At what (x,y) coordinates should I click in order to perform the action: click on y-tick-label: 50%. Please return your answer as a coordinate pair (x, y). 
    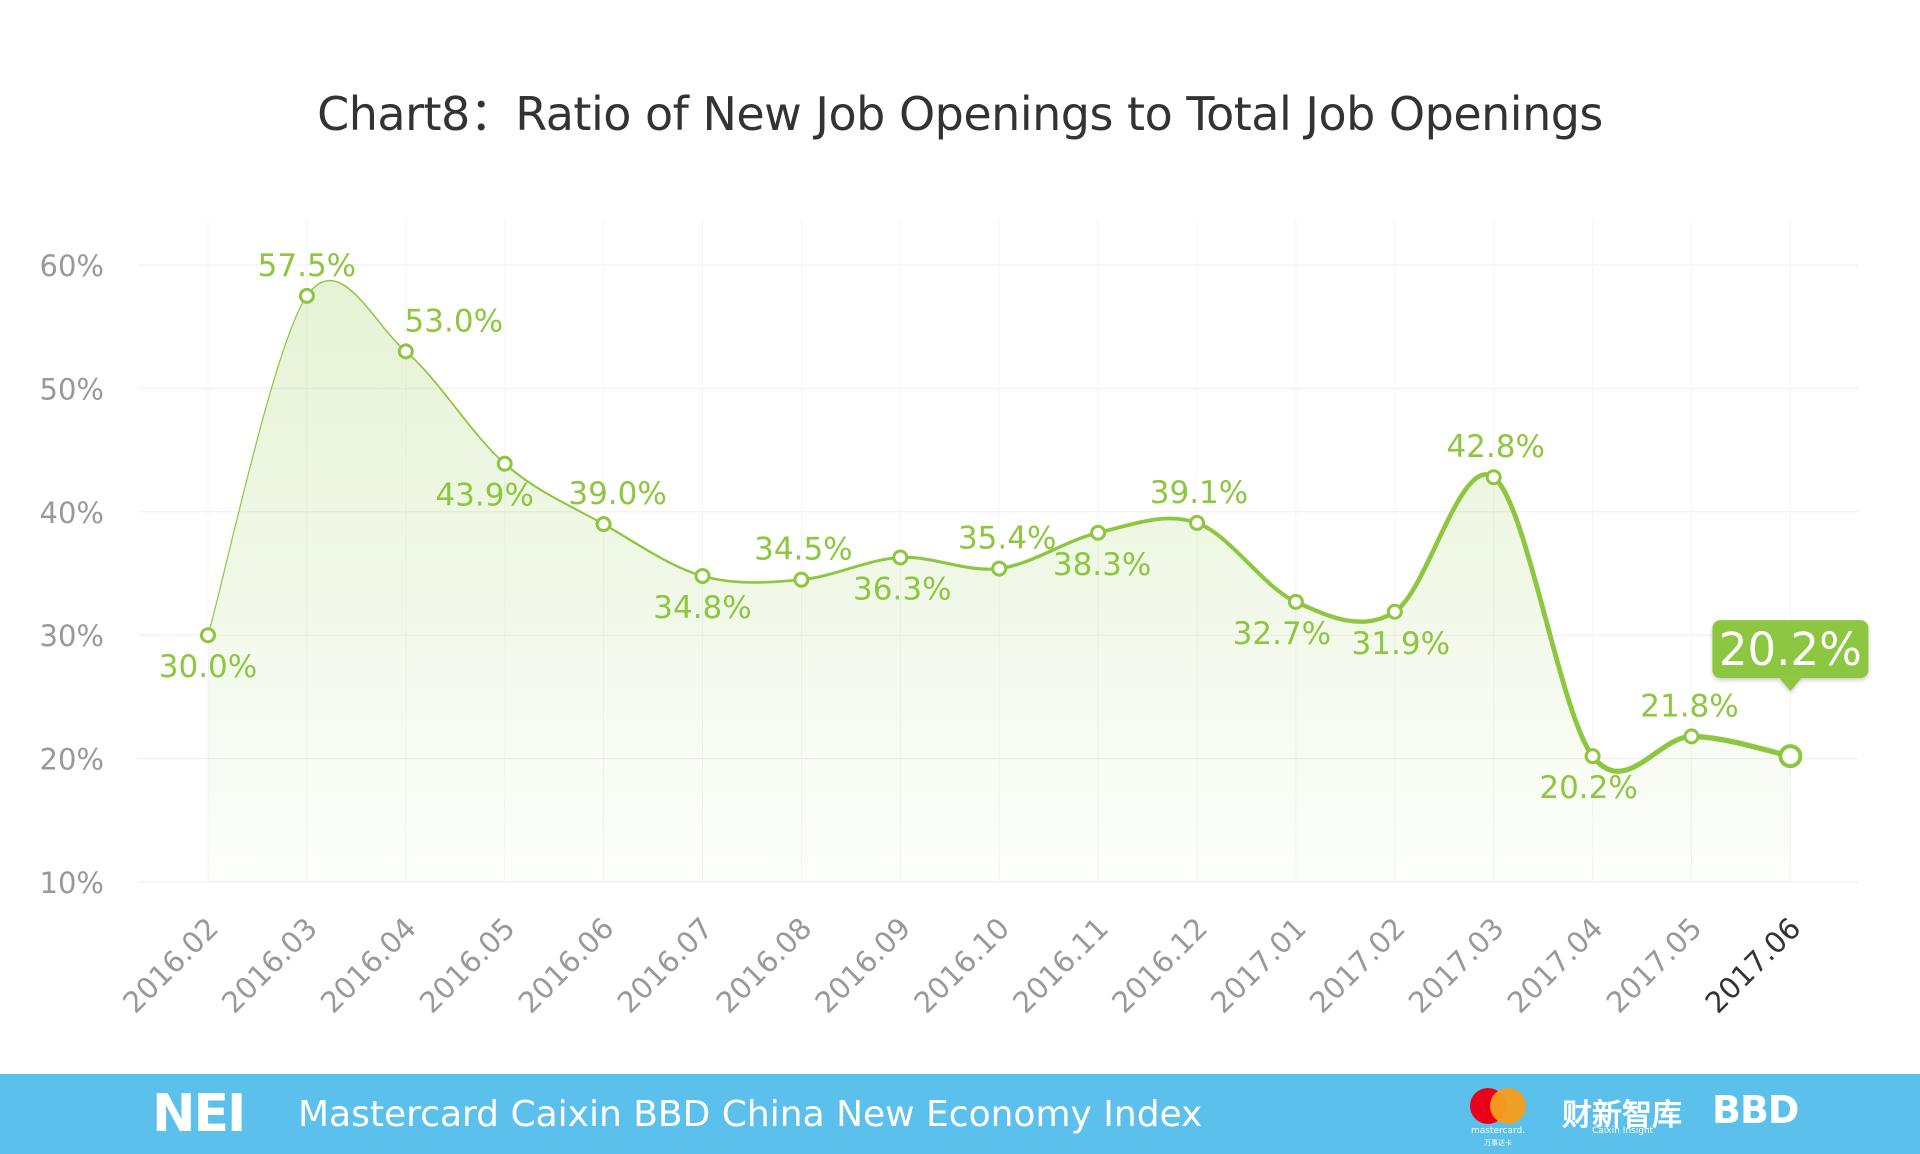
    Looking at the image, I should click on (72, 389).